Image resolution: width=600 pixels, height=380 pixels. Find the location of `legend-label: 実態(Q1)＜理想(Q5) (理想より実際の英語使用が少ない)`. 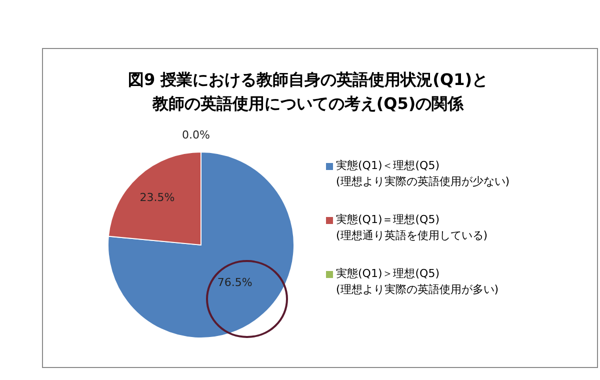

legend-label: 実態(Q1)＜理想(Q5) (理想より実際の英語使用が少ない) is located at coordinates (423, 174).